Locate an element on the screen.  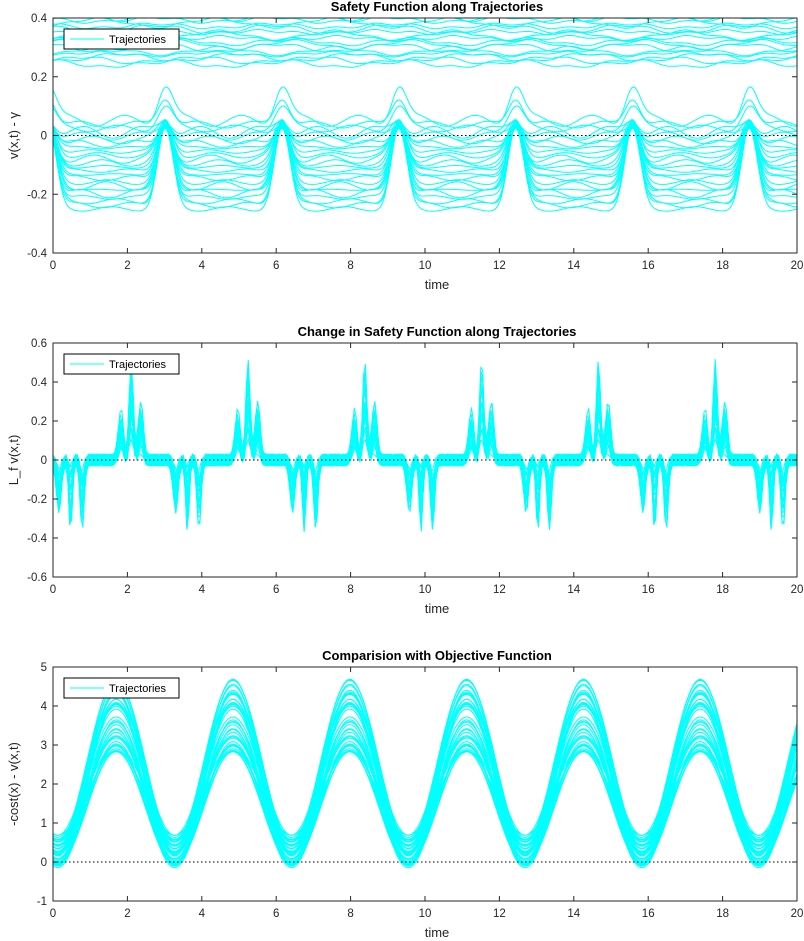
y-tick-label: 3 is located at coordinates (44, 746).